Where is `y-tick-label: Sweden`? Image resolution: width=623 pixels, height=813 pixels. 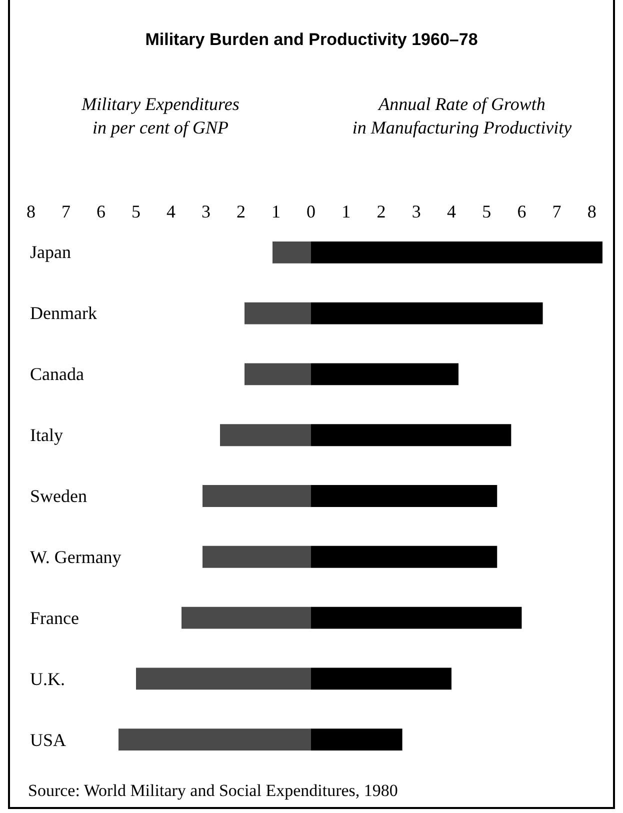
y-tick-label: Sweden is located at coordinates (58, 496).